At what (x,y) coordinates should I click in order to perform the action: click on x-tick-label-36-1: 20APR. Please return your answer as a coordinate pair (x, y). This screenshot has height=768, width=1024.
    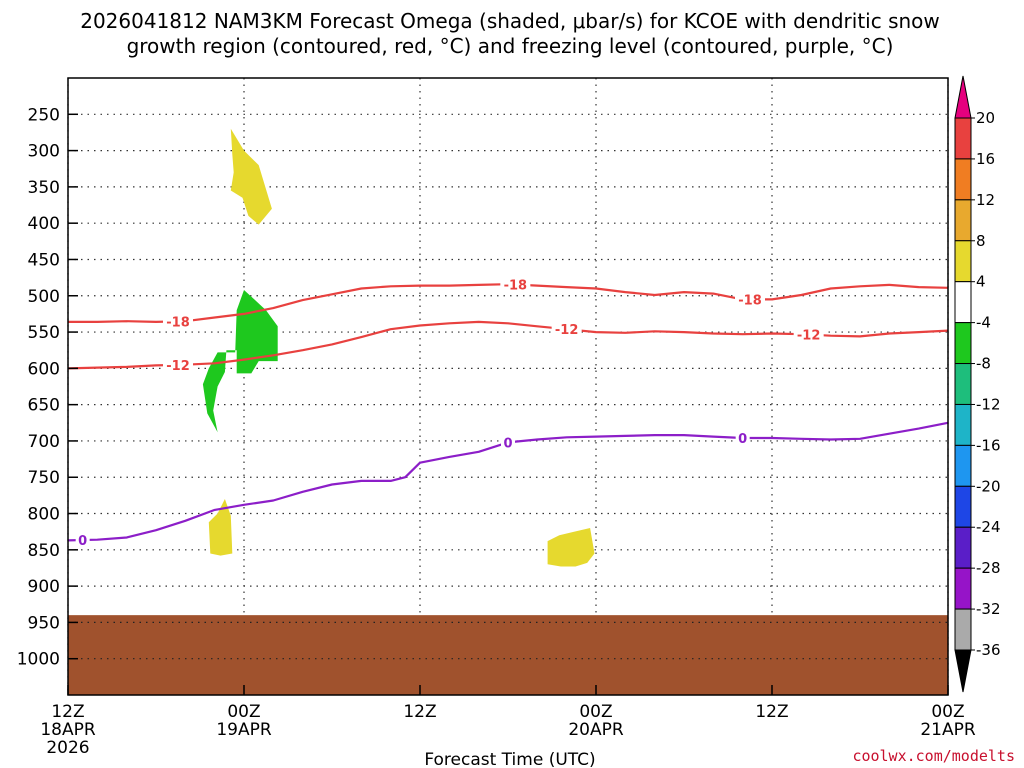
    Looking at the image, I should click on (596, 730).